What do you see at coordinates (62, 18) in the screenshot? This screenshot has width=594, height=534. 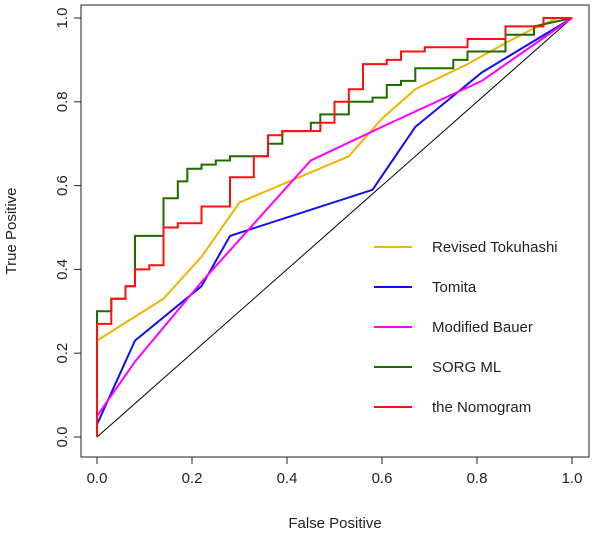 I see `y-tick-label: 1.0` at bounding box center [62, 18].